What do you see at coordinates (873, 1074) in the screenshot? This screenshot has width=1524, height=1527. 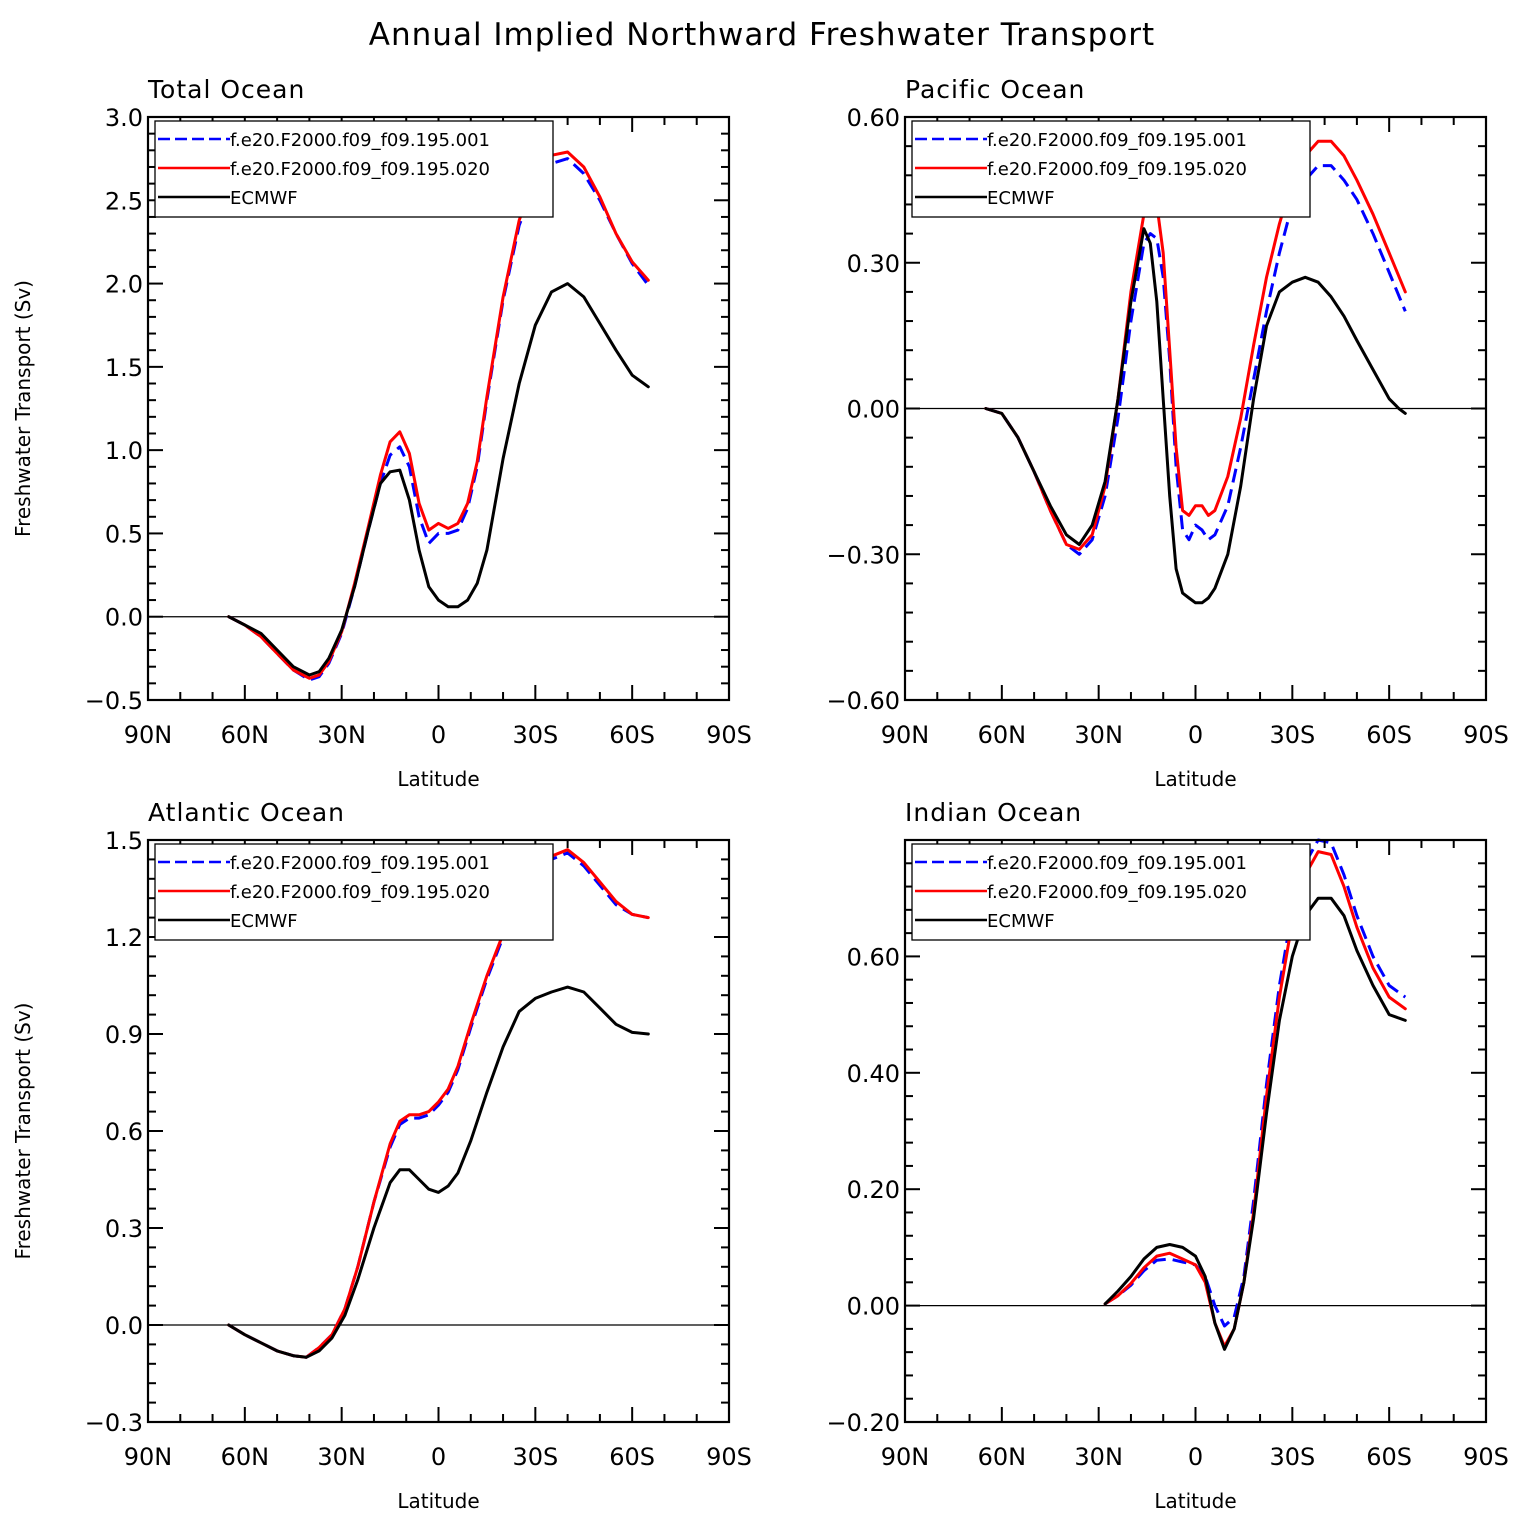 I see `y-tick-label: 0.40` at bounding box center [873, 1074].